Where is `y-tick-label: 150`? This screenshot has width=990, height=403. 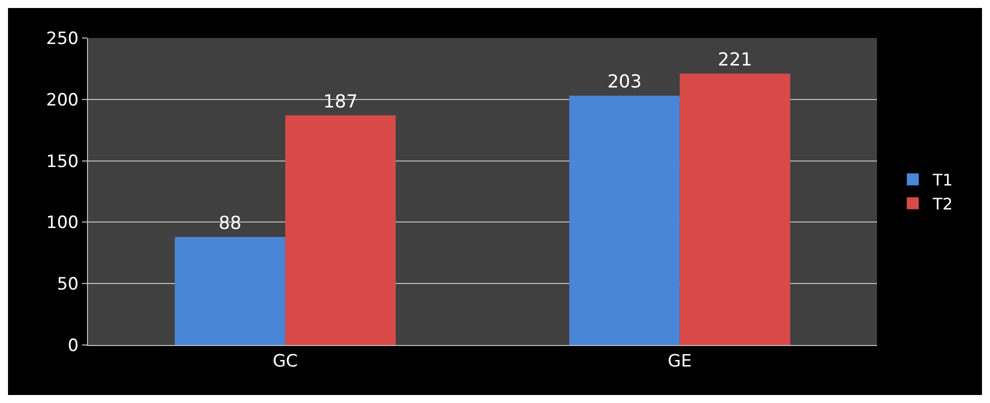
y-tick-label: 150 is located at coordinates (62, 162).